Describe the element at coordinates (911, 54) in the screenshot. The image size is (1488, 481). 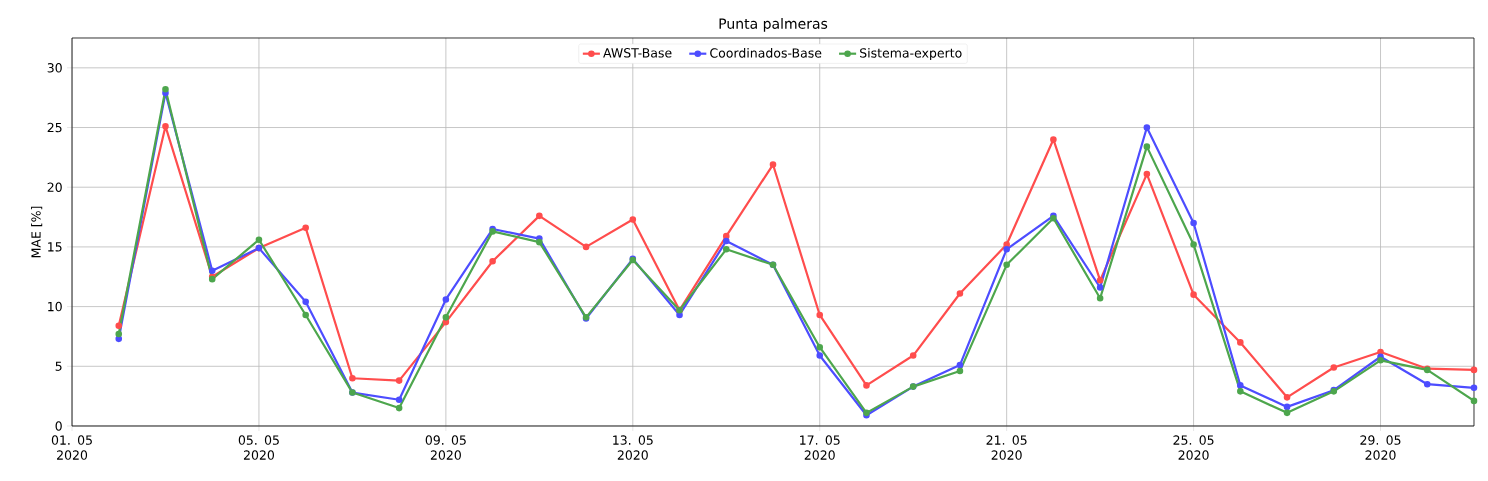
I see `legend-label: Sistema-experto` at that location.